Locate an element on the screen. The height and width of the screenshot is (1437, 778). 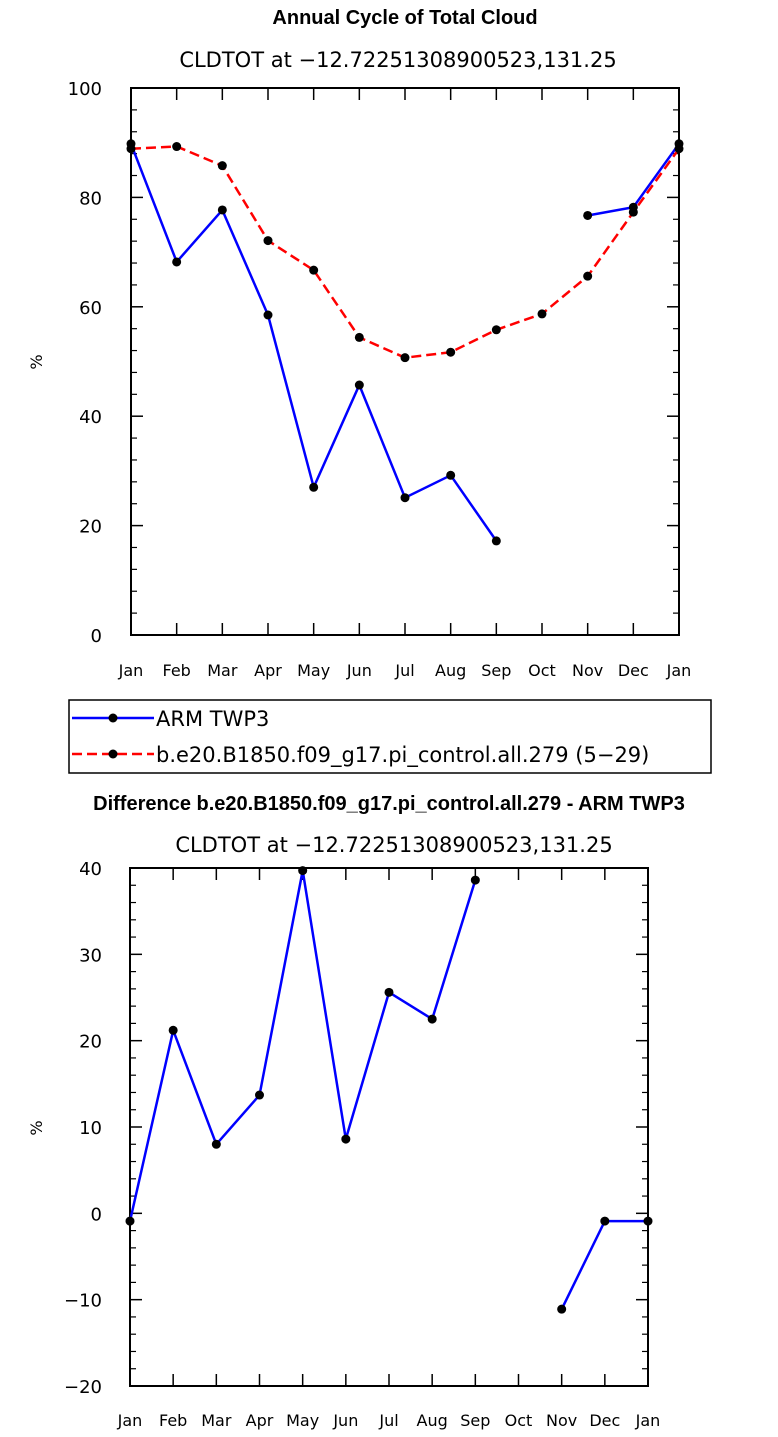
legend-marker-model is located at coordinates (113, 754).